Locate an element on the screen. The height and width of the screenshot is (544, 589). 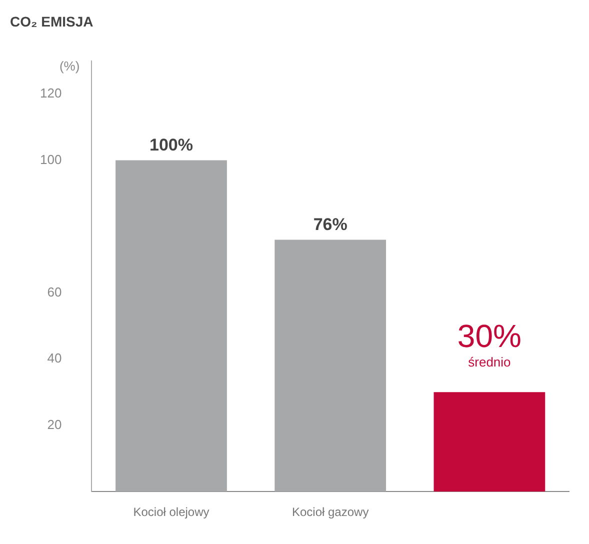
y-tick-label: 60 is located at coordinates (54, 292).